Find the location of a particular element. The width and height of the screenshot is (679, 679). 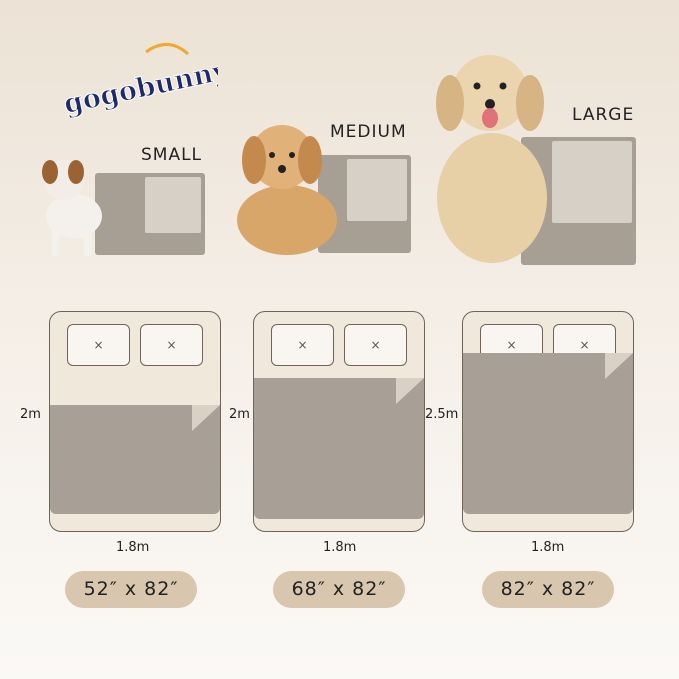

bed-diagram-large: × × is located at coordinates (548, 421).